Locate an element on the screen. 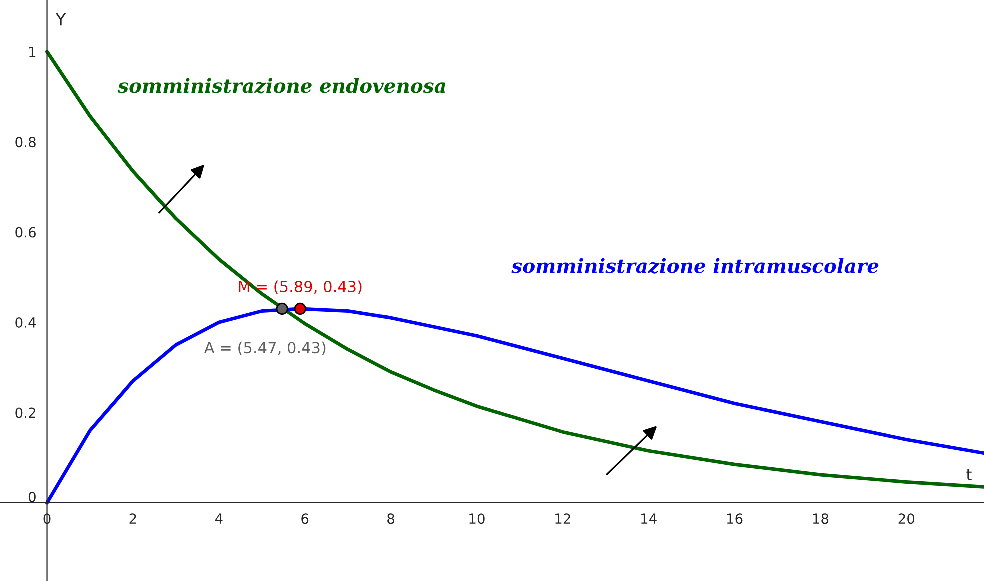 The height and width of the screenshot is (581, 984). x-tick-label: 8 is located at coordinates (391, 519).